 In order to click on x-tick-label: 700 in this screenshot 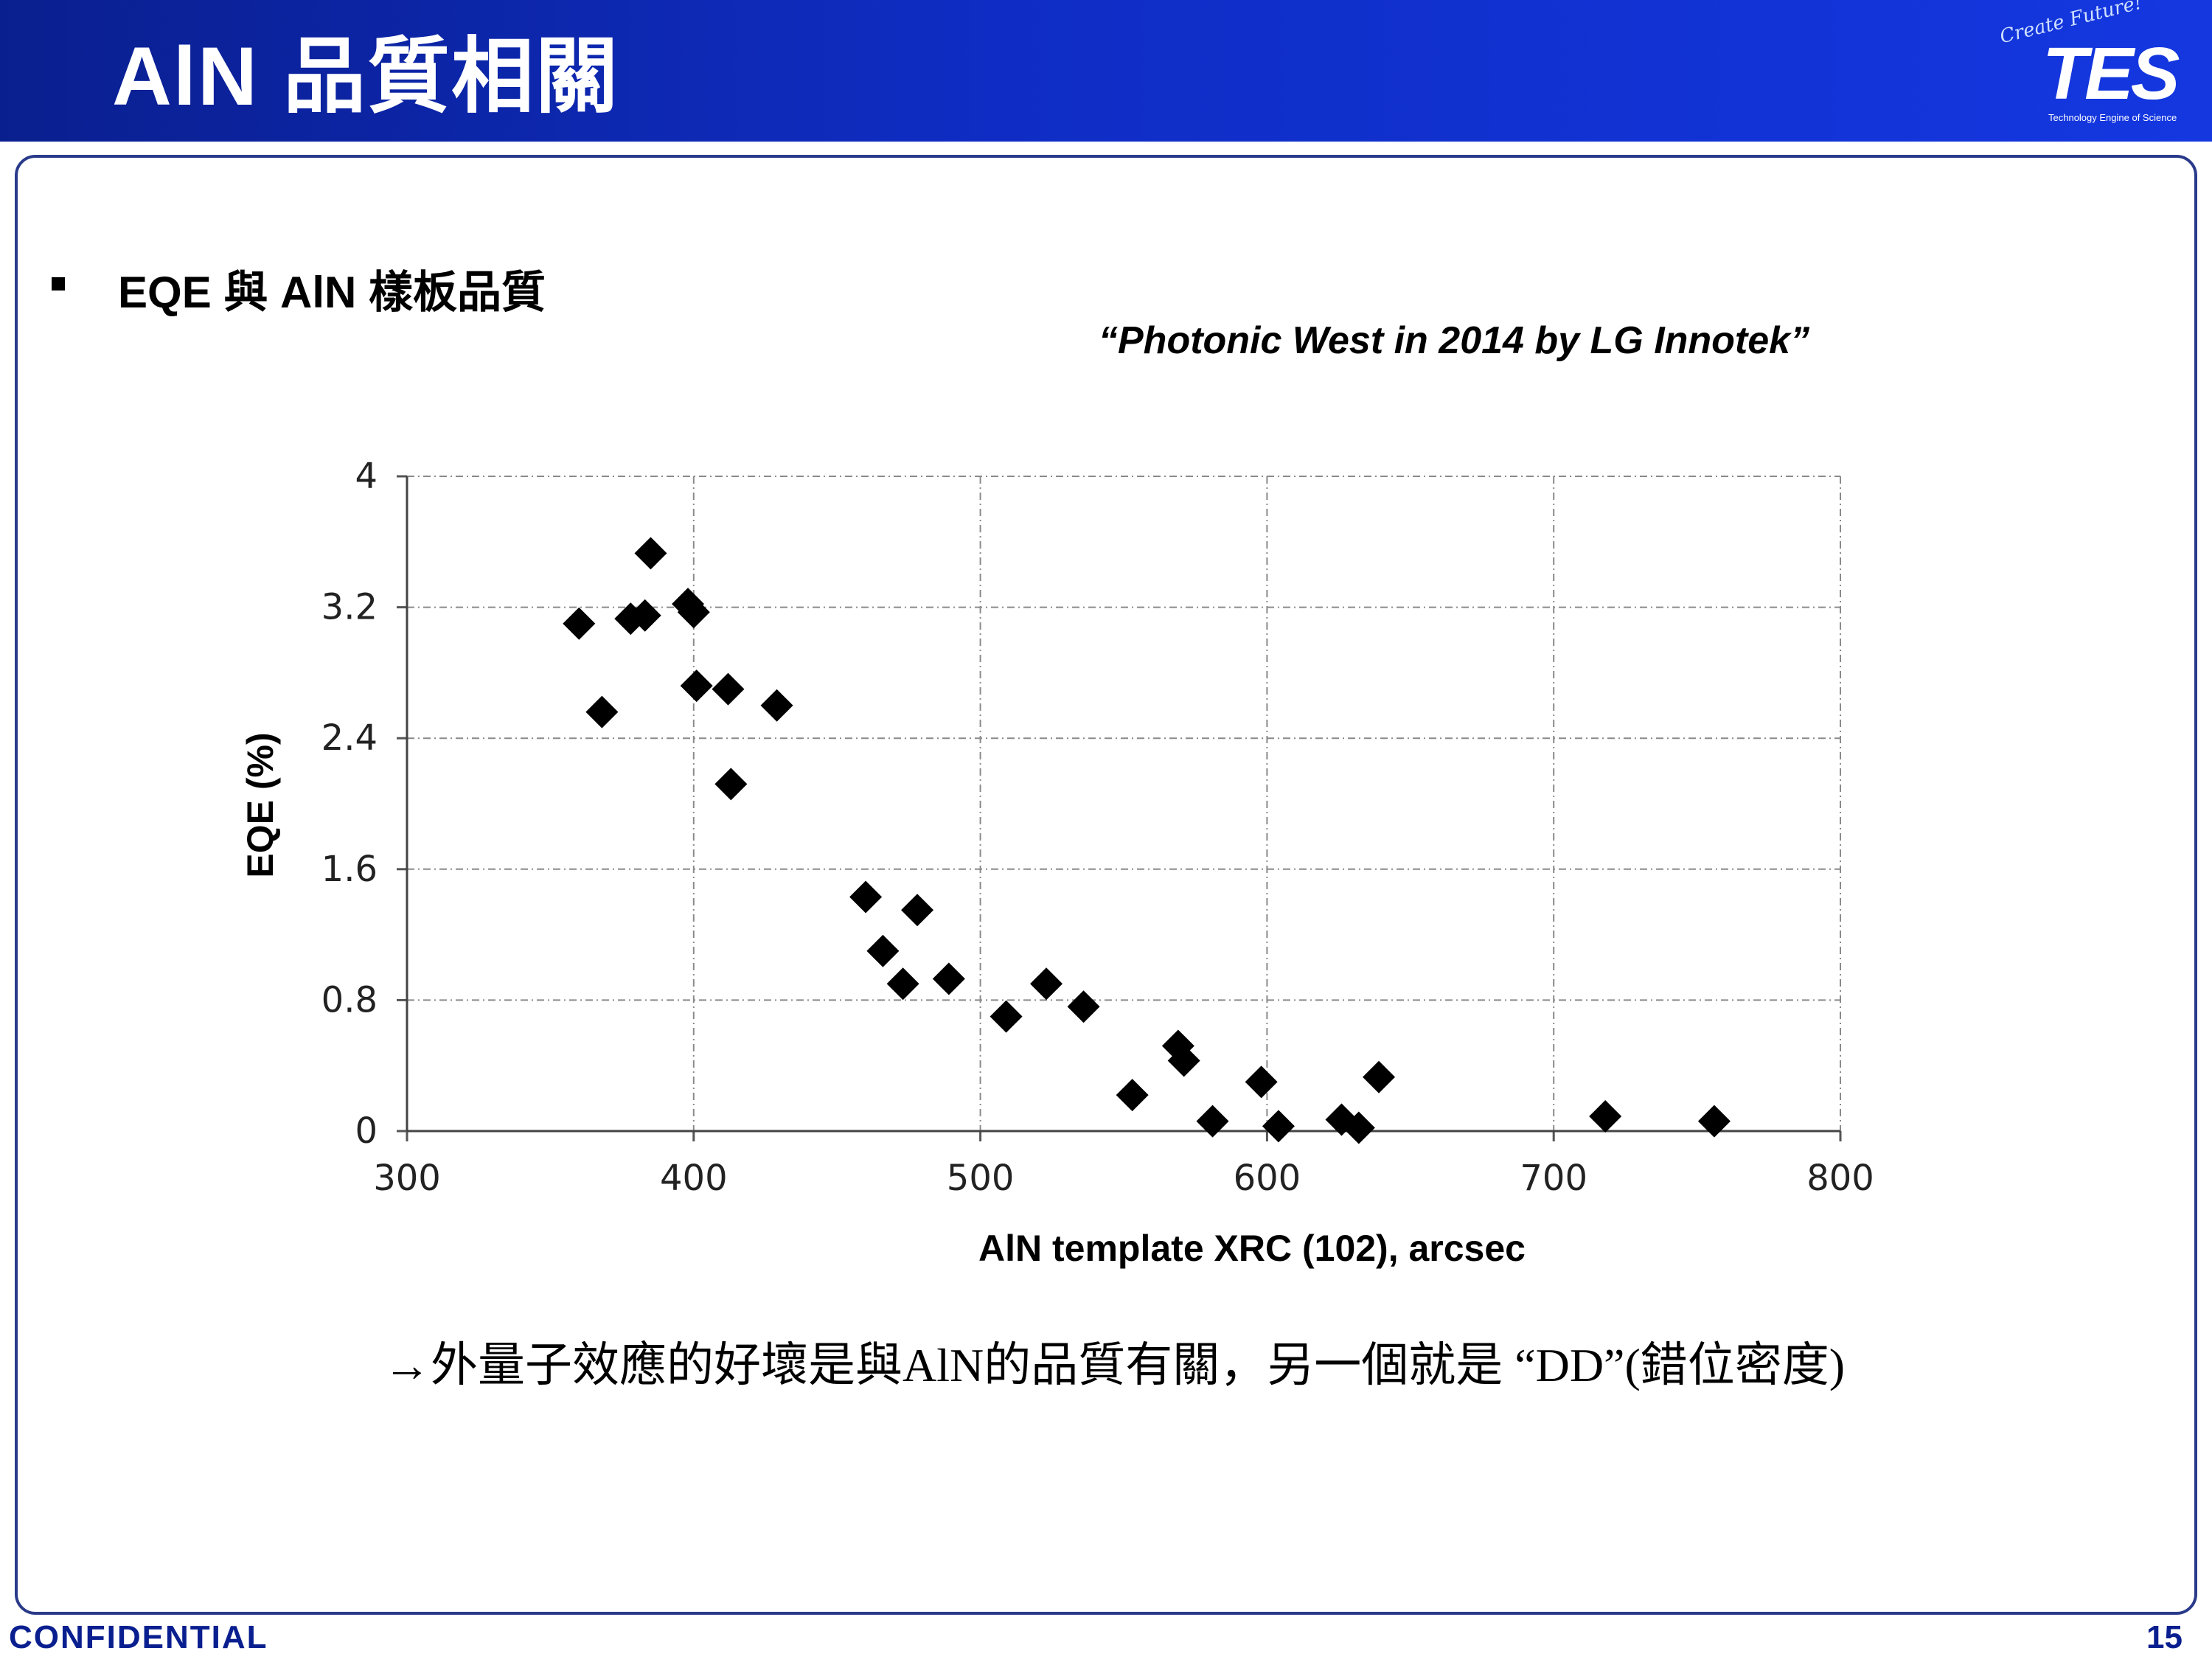, I will do `click(1553, 1178)`.